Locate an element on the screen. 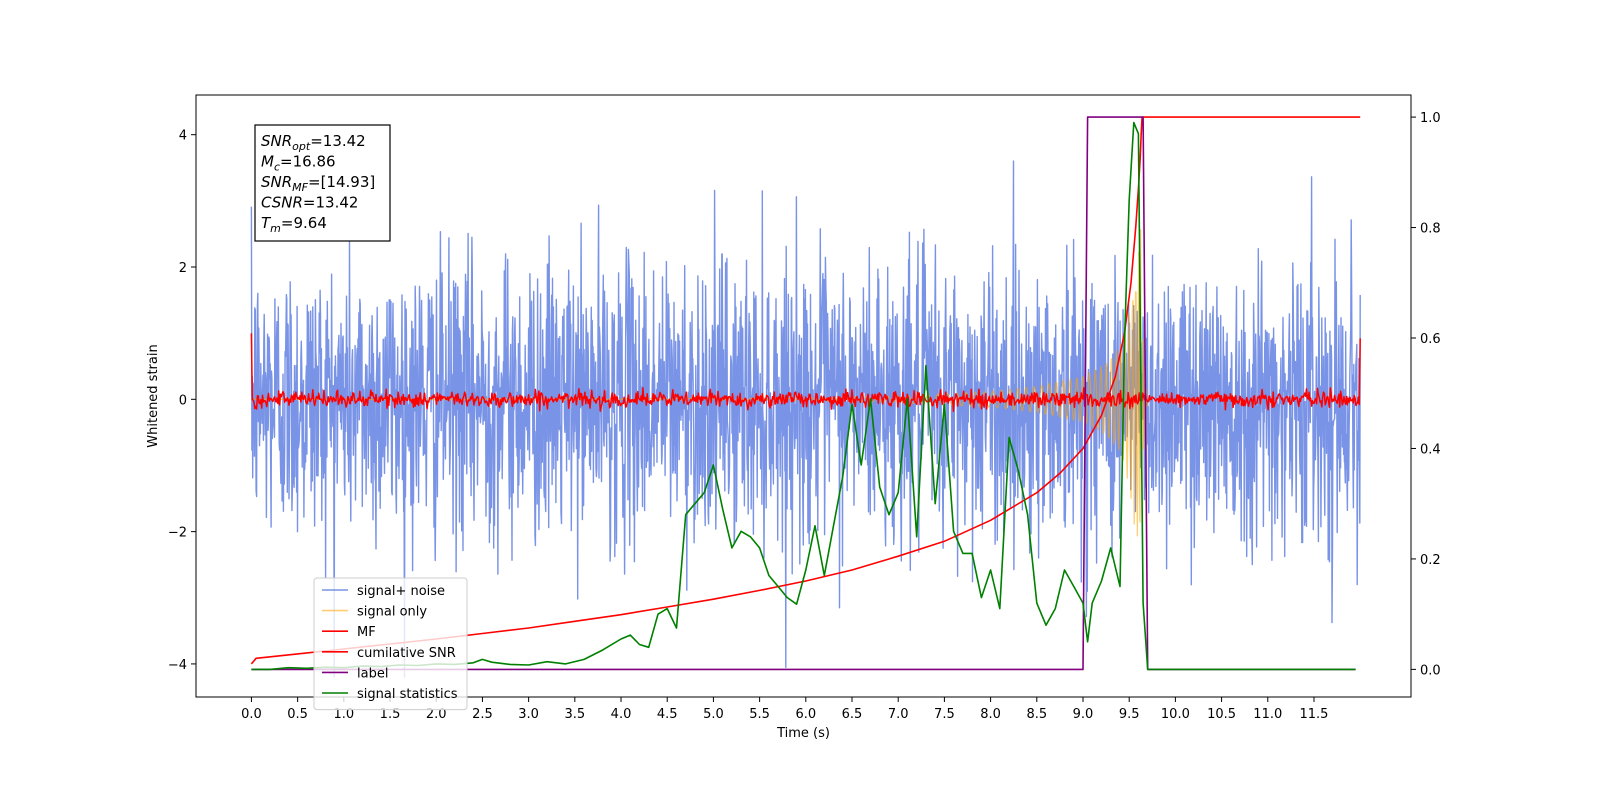 This screenshot has width=1600, height=800. y2-tick-label: 0.4 is located at coordinates (1430, 449).